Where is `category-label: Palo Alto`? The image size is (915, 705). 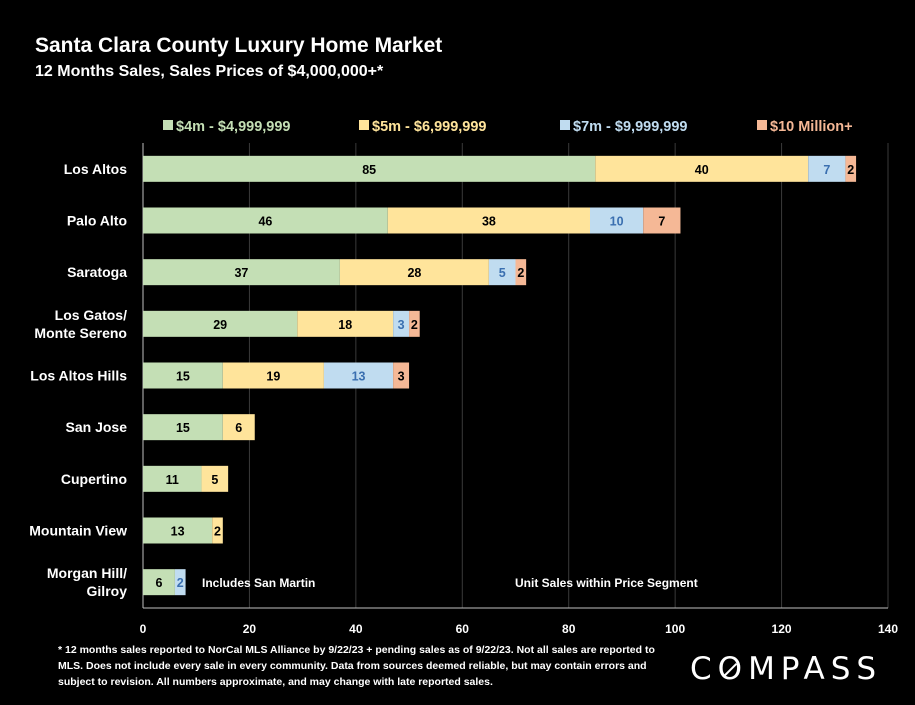
category-label: Palo Alto is located at coordinates (97, 221).